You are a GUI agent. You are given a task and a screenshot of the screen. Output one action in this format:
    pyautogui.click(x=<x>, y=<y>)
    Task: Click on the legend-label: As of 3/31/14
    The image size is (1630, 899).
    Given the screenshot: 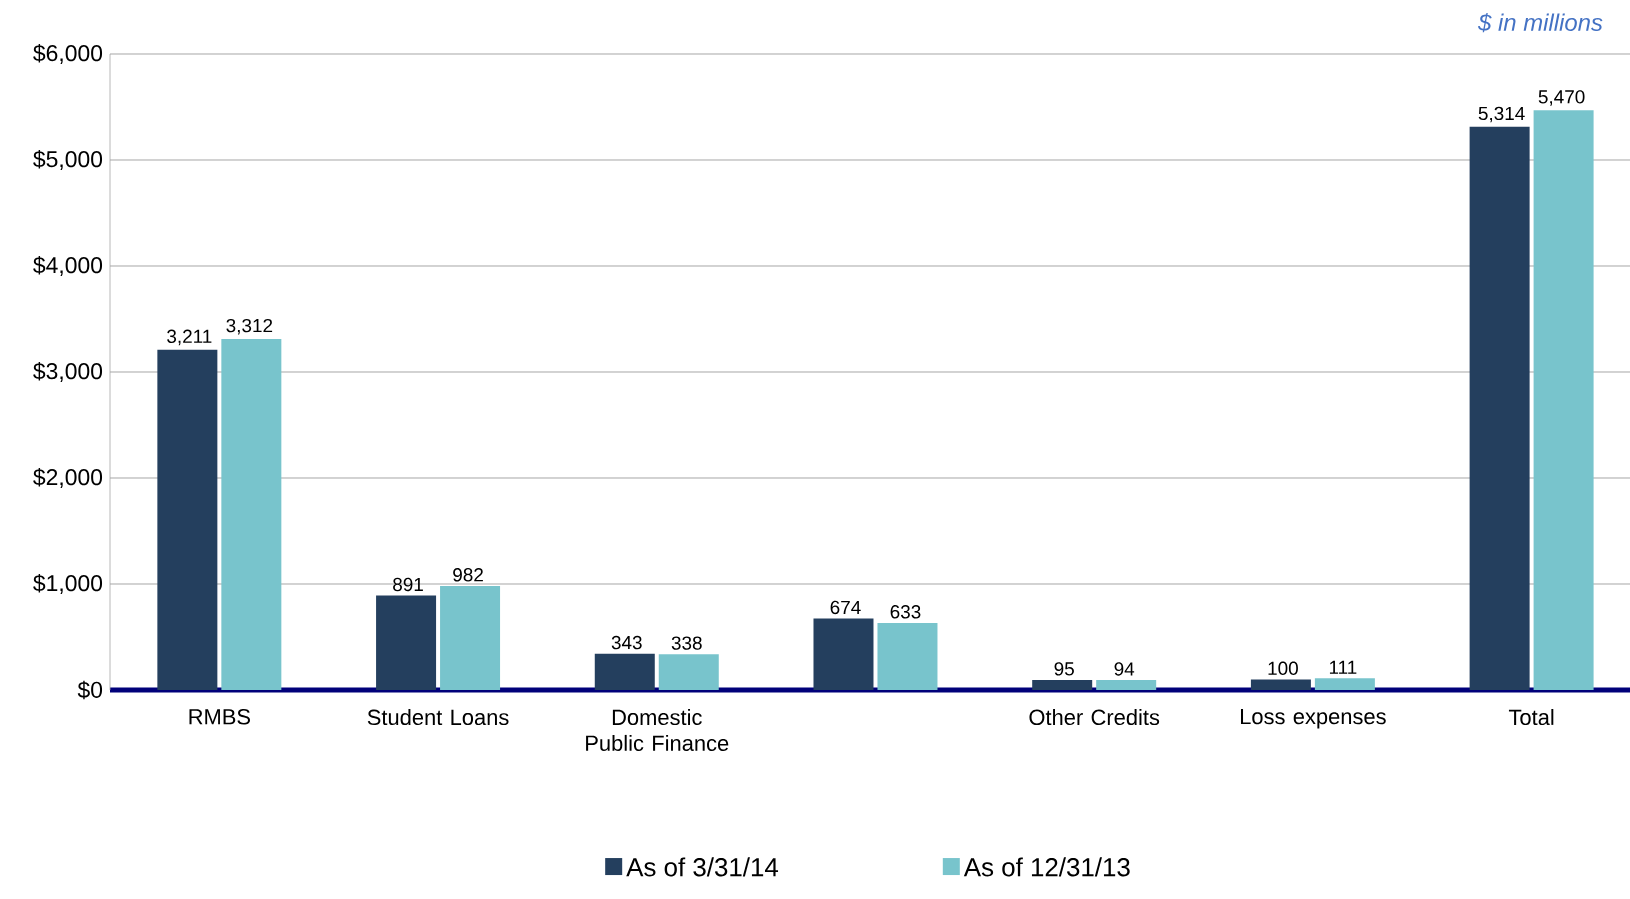 What is the action you would take?
    pyautogui.click(x=702, y=867)
    